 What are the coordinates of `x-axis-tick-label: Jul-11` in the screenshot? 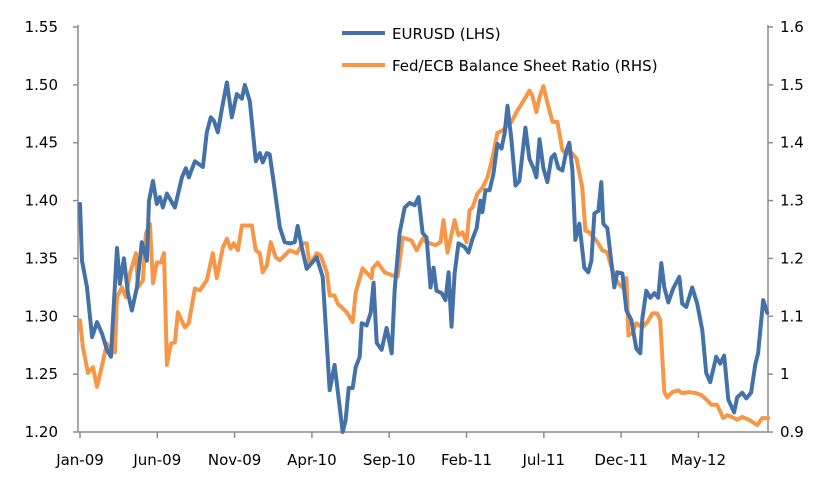 It's located at (544, 460).